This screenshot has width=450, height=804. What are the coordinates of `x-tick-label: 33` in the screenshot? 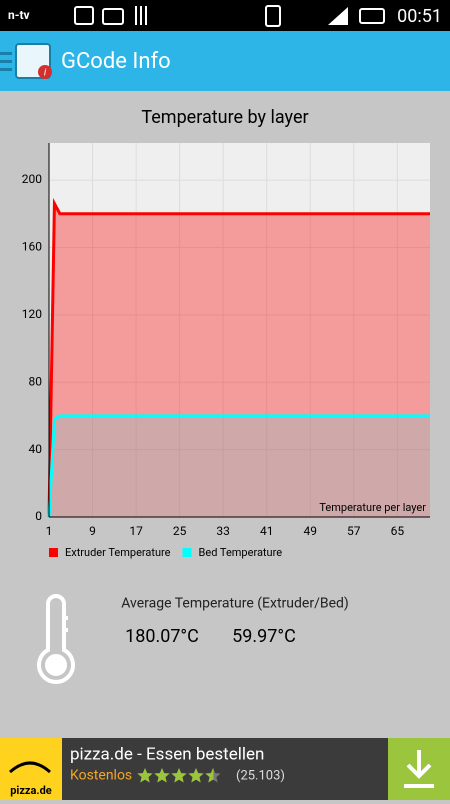 It's located at (223, 531).